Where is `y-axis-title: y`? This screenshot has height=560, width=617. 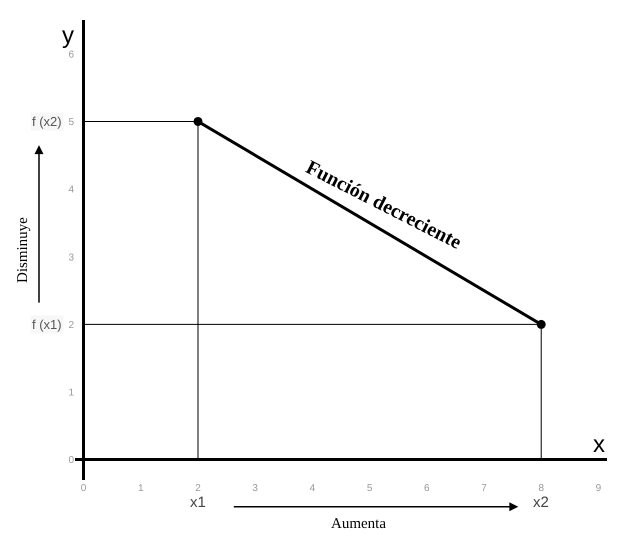
y-axis-title: y is located at coordinates (68, 35).